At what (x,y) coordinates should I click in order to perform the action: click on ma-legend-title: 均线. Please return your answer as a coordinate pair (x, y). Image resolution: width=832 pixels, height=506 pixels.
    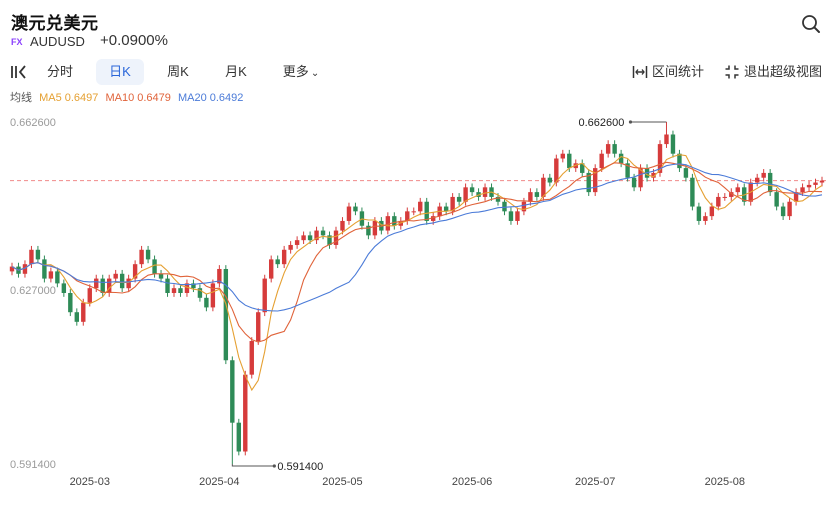
    Looking at the image, I should click on (21, 98).